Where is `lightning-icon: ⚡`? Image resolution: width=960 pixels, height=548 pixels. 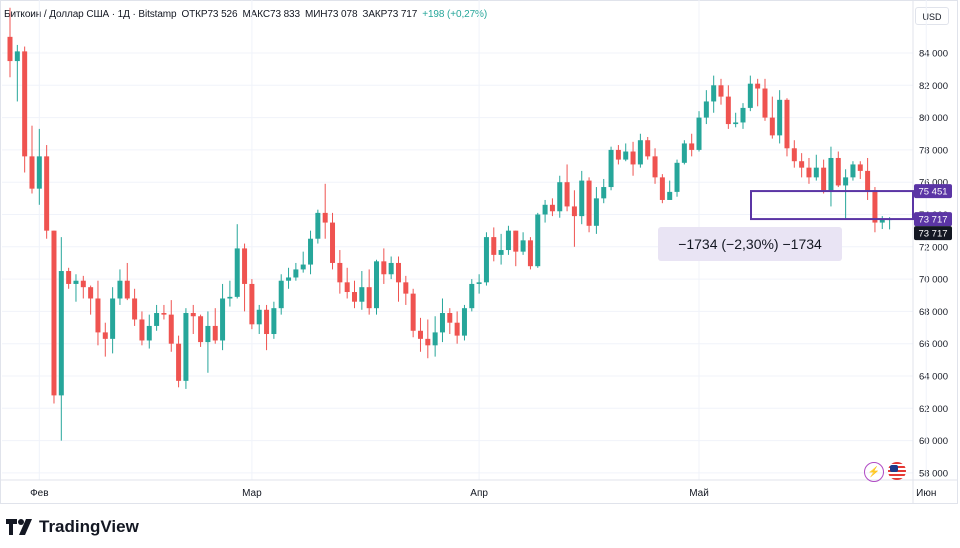
lightning-icon: ⚡ is located at coordinates (874, 472).